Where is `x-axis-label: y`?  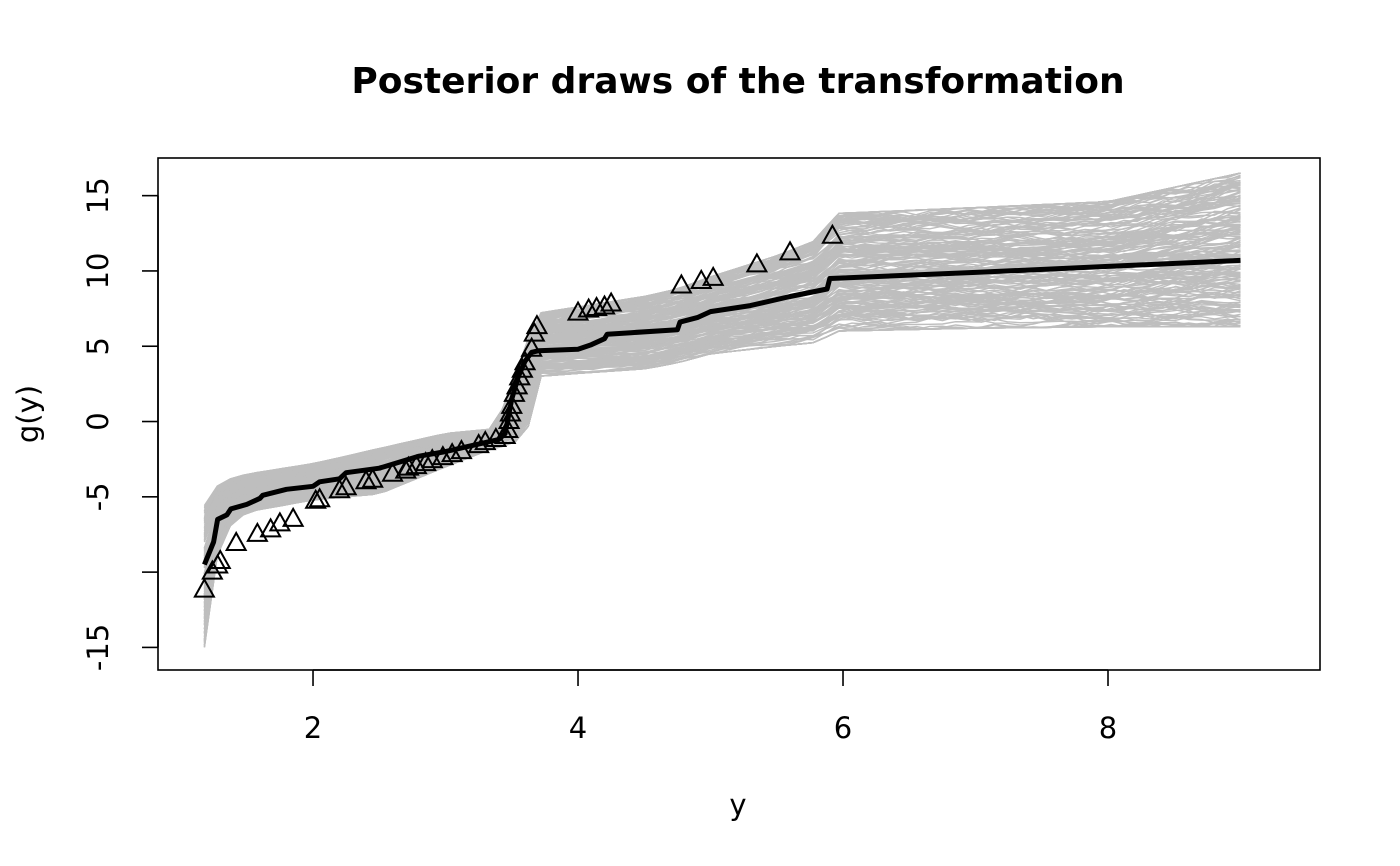
x-axis-label: y is located at coordinates (737, 805).